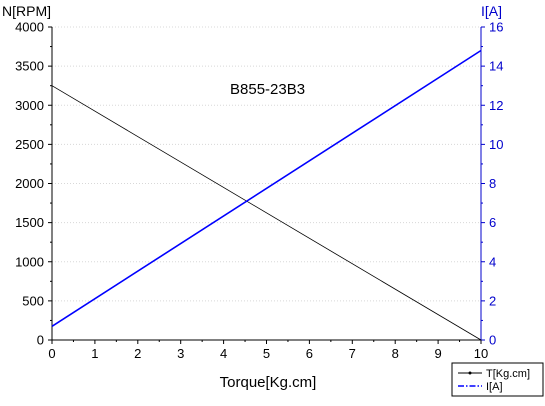 The width and height of the screenshot is (545, 406). I want to click on y-tick-label-7: 3500, so click(29, 66).